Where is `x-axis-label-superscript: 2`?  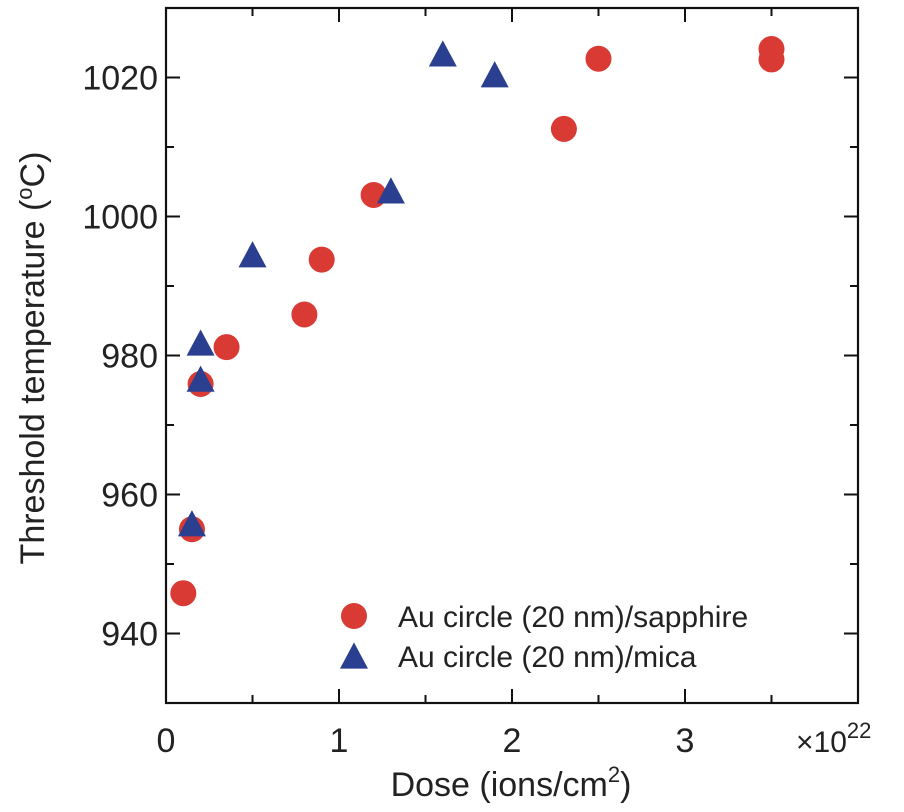 x-axis-label-superscript: 2 is located at coordinates (614, 774).